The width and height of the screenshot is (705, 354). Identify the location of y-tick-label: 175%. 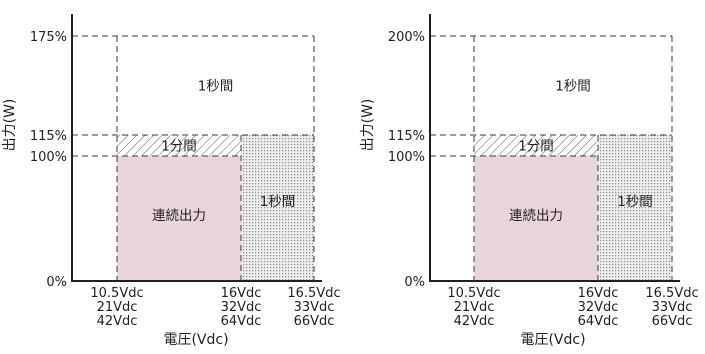
(48, 37).